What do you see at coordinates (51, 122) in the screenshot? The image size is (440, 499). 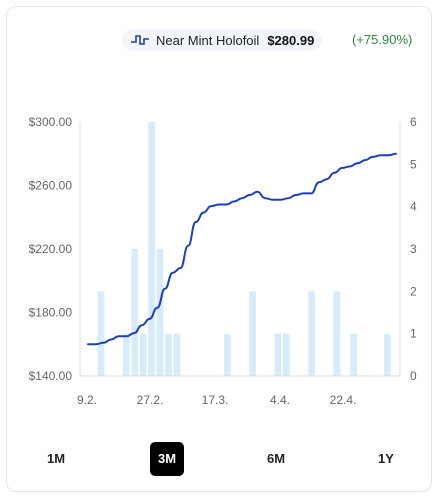 I see `y-left-tick-label: $300.00` at bounding box center [51, 122].